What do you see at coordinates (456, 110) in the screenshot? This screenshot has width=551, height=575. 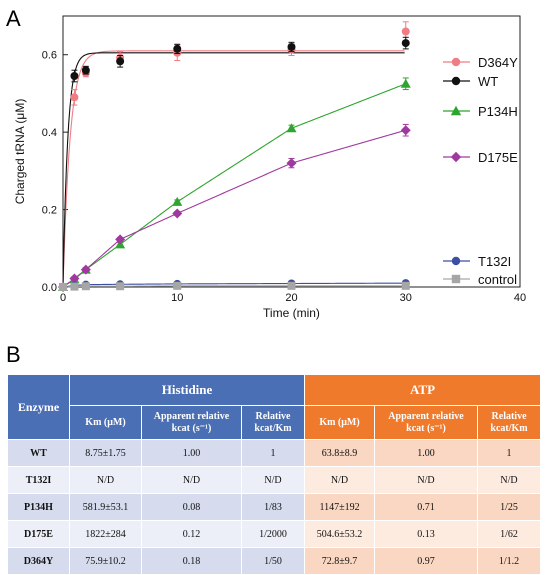 I see `legend-marker-p134h` at bounding box center [456, 110].